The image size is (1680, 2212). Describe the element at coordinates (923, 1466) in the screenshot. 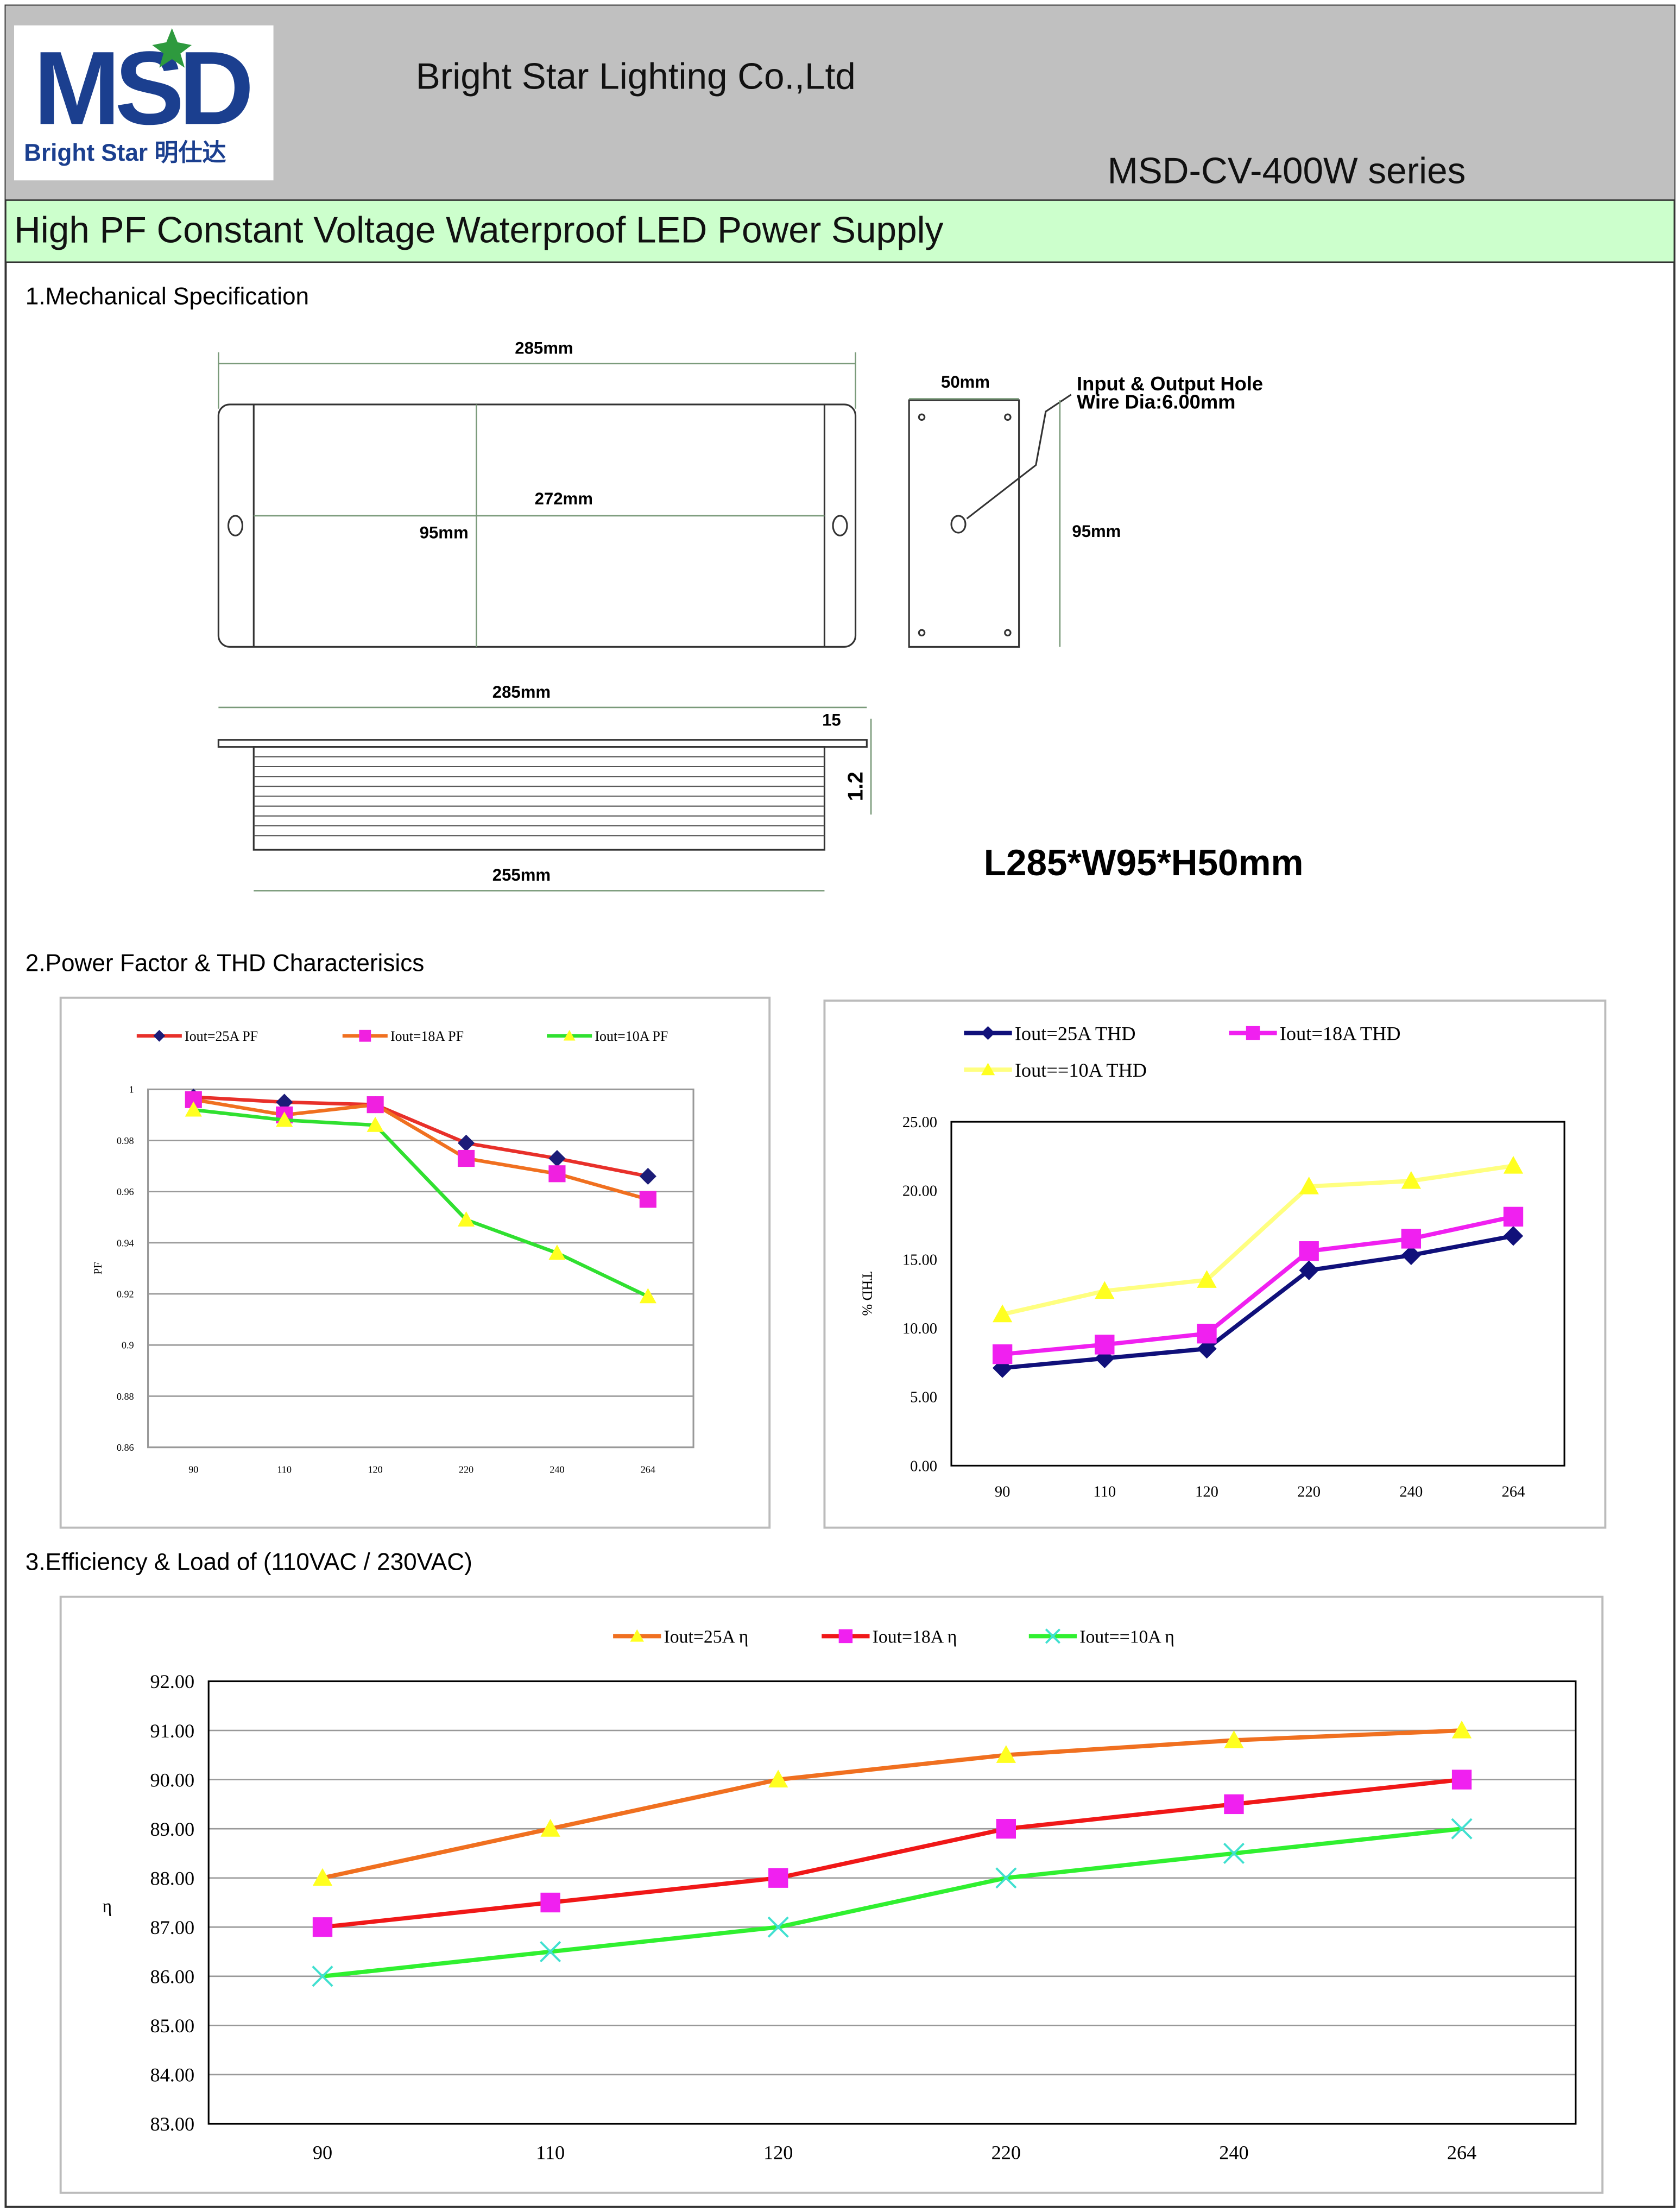

I see `y-tick-label: 0.00` at that location.